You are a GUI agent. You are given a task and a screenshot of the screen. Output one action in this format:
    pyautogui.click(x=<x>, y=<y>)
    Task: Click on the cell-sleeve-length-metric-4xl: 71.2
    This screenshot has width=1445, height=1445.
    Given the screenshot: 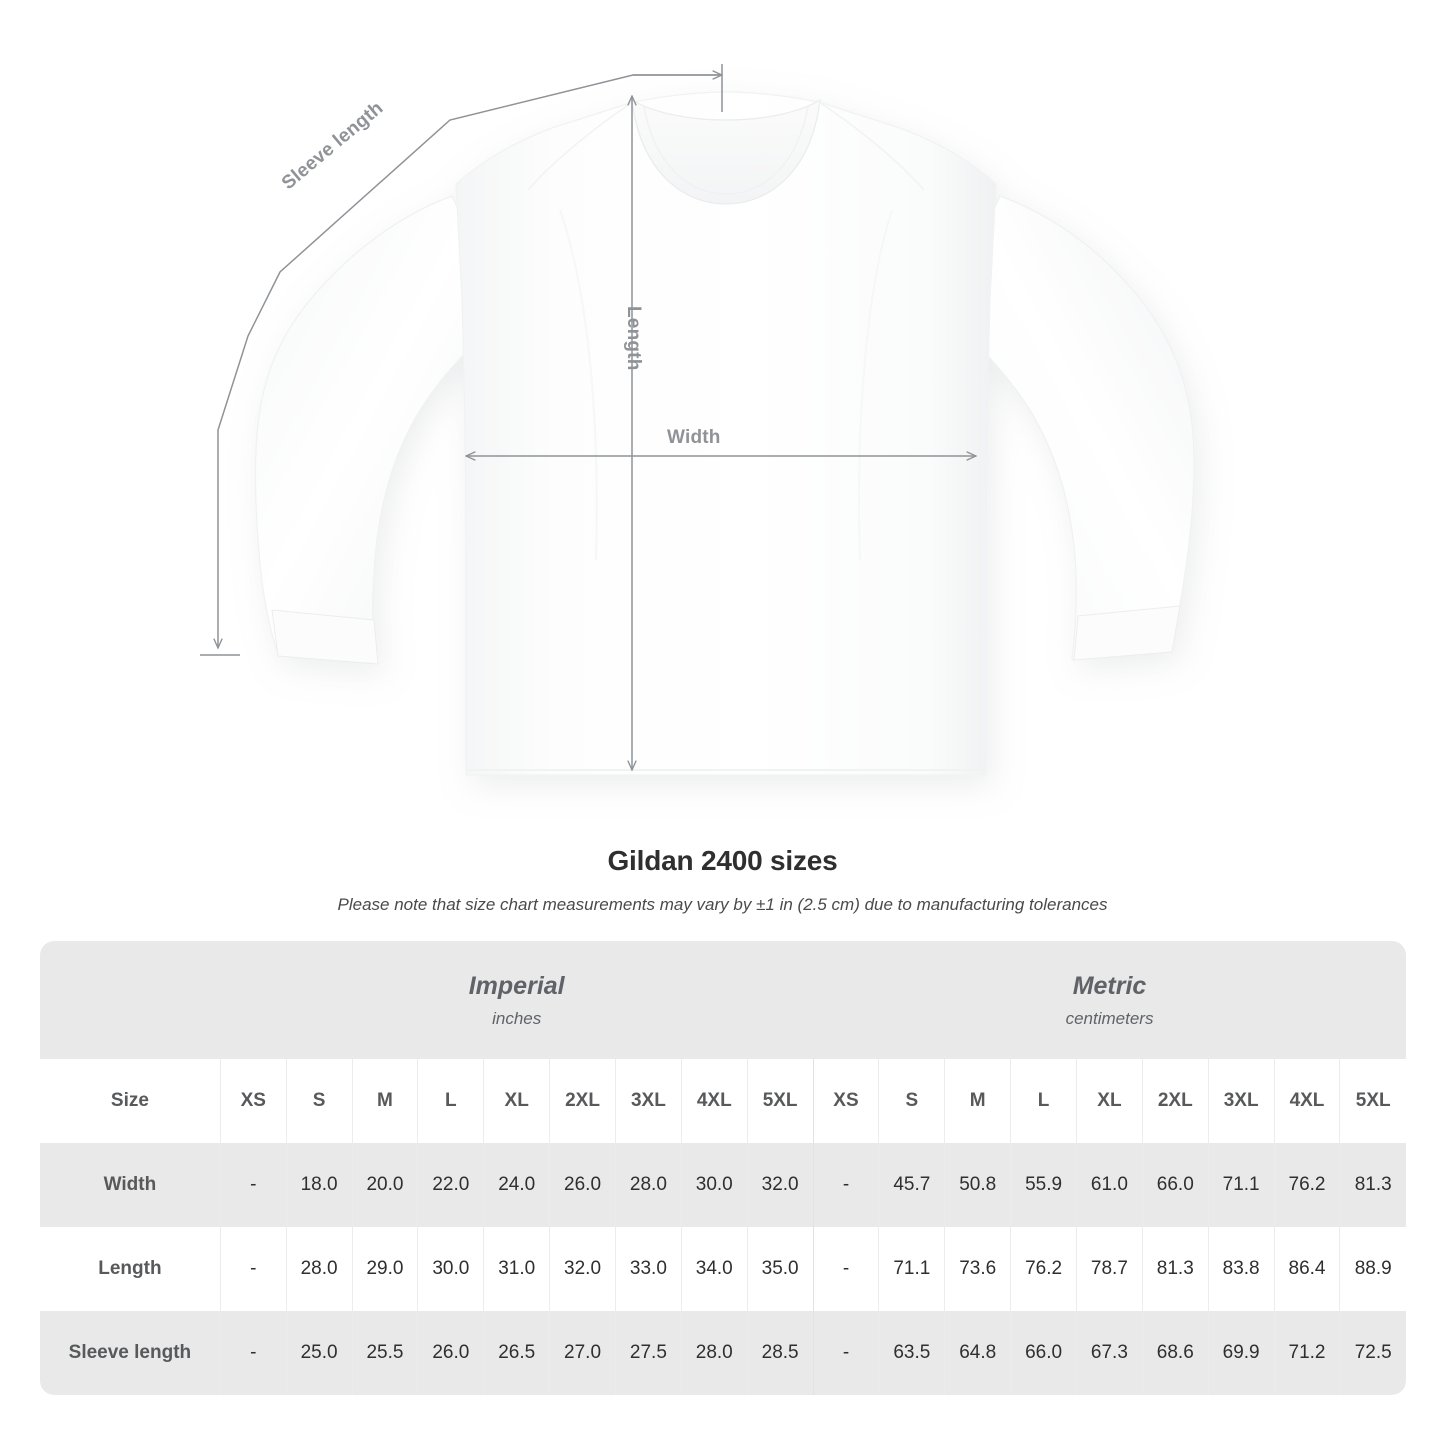 What is the action you would take?
    pyautogui.click(x=1306, y=1353)
    